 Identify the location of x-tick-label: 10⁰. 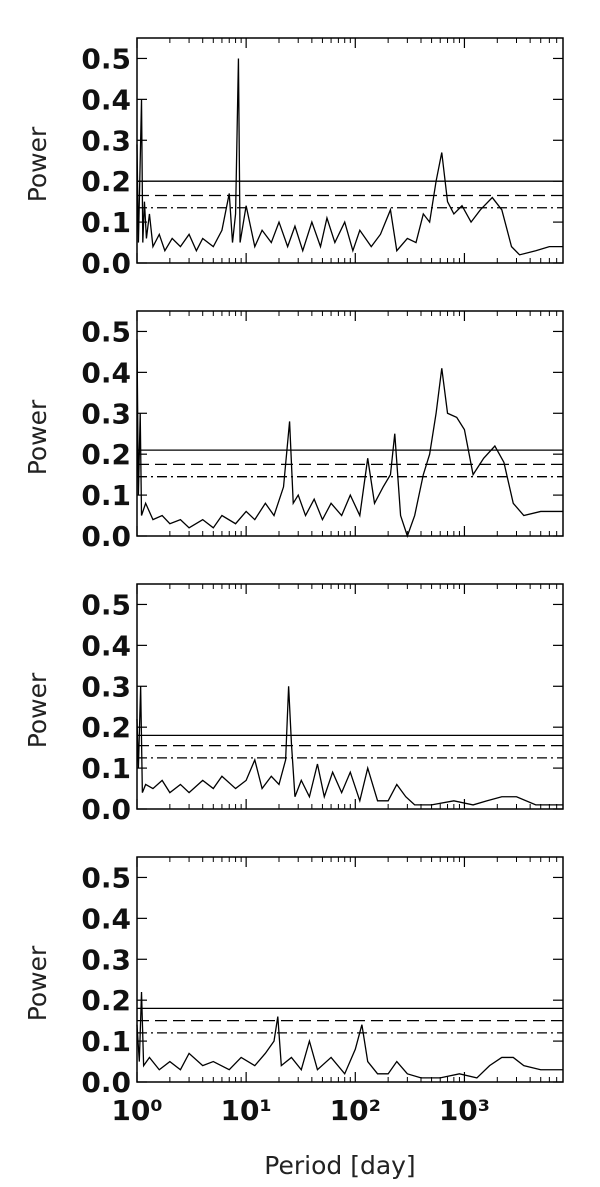
(136, 1110).